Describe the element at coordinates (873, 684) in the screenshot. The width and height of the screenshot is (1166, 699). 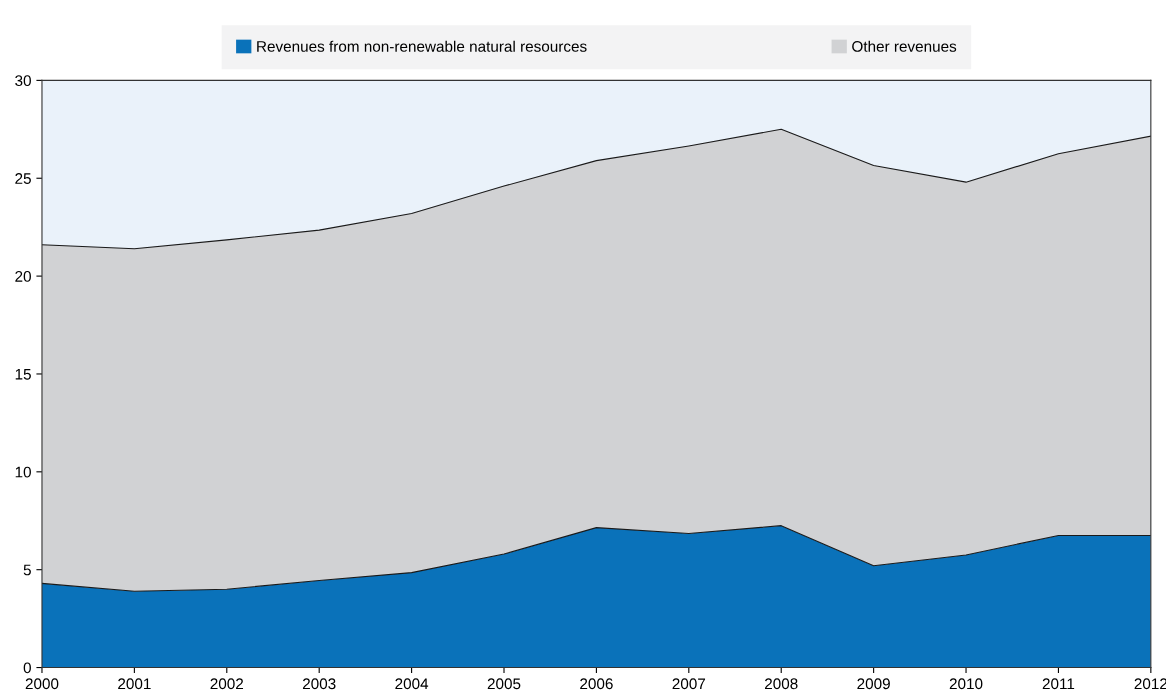
I see `x-tick-label: 2009` at that location.